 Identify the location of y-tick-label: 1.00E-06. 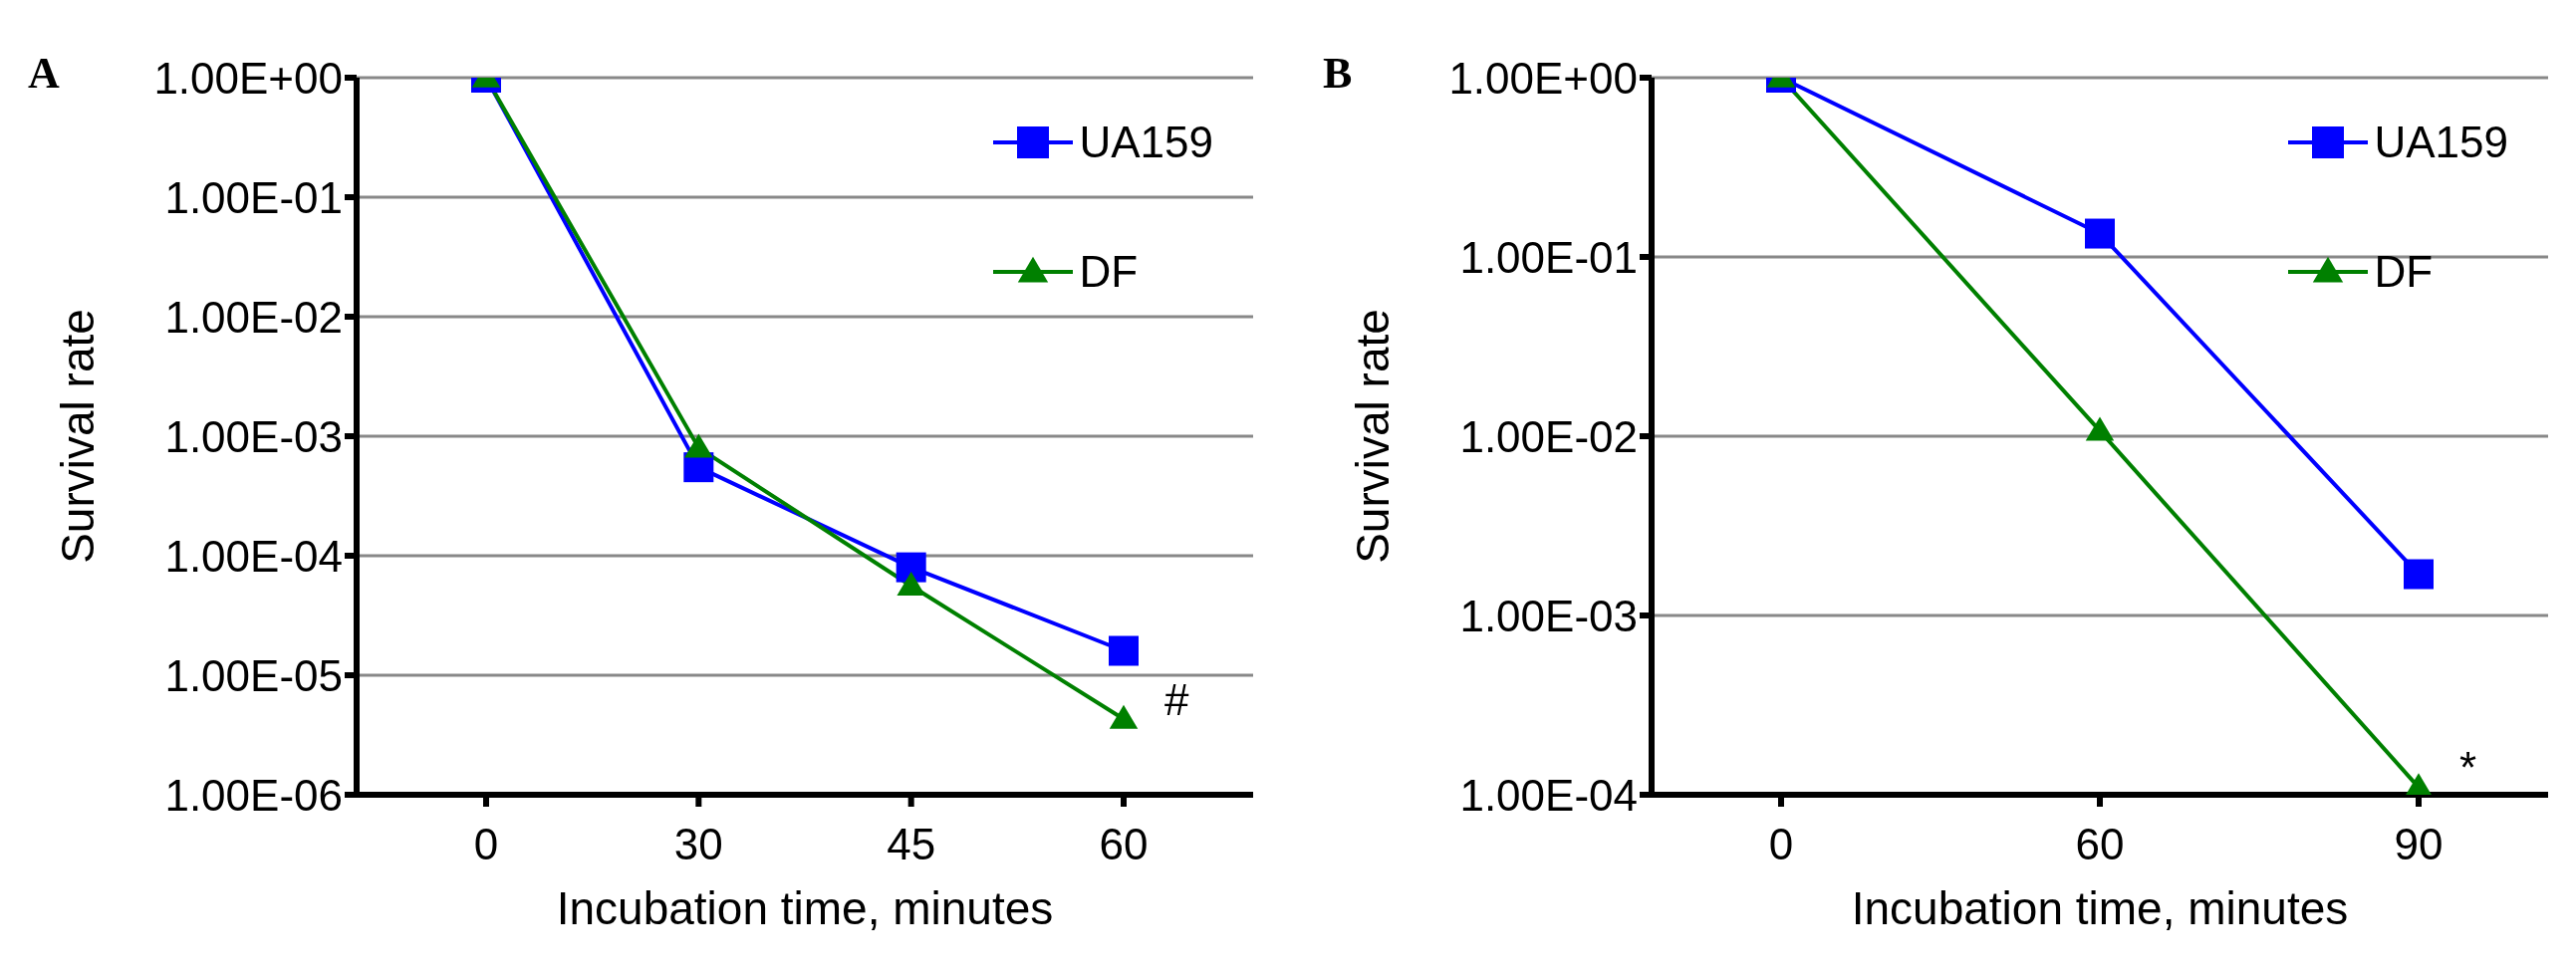
(253, 795).